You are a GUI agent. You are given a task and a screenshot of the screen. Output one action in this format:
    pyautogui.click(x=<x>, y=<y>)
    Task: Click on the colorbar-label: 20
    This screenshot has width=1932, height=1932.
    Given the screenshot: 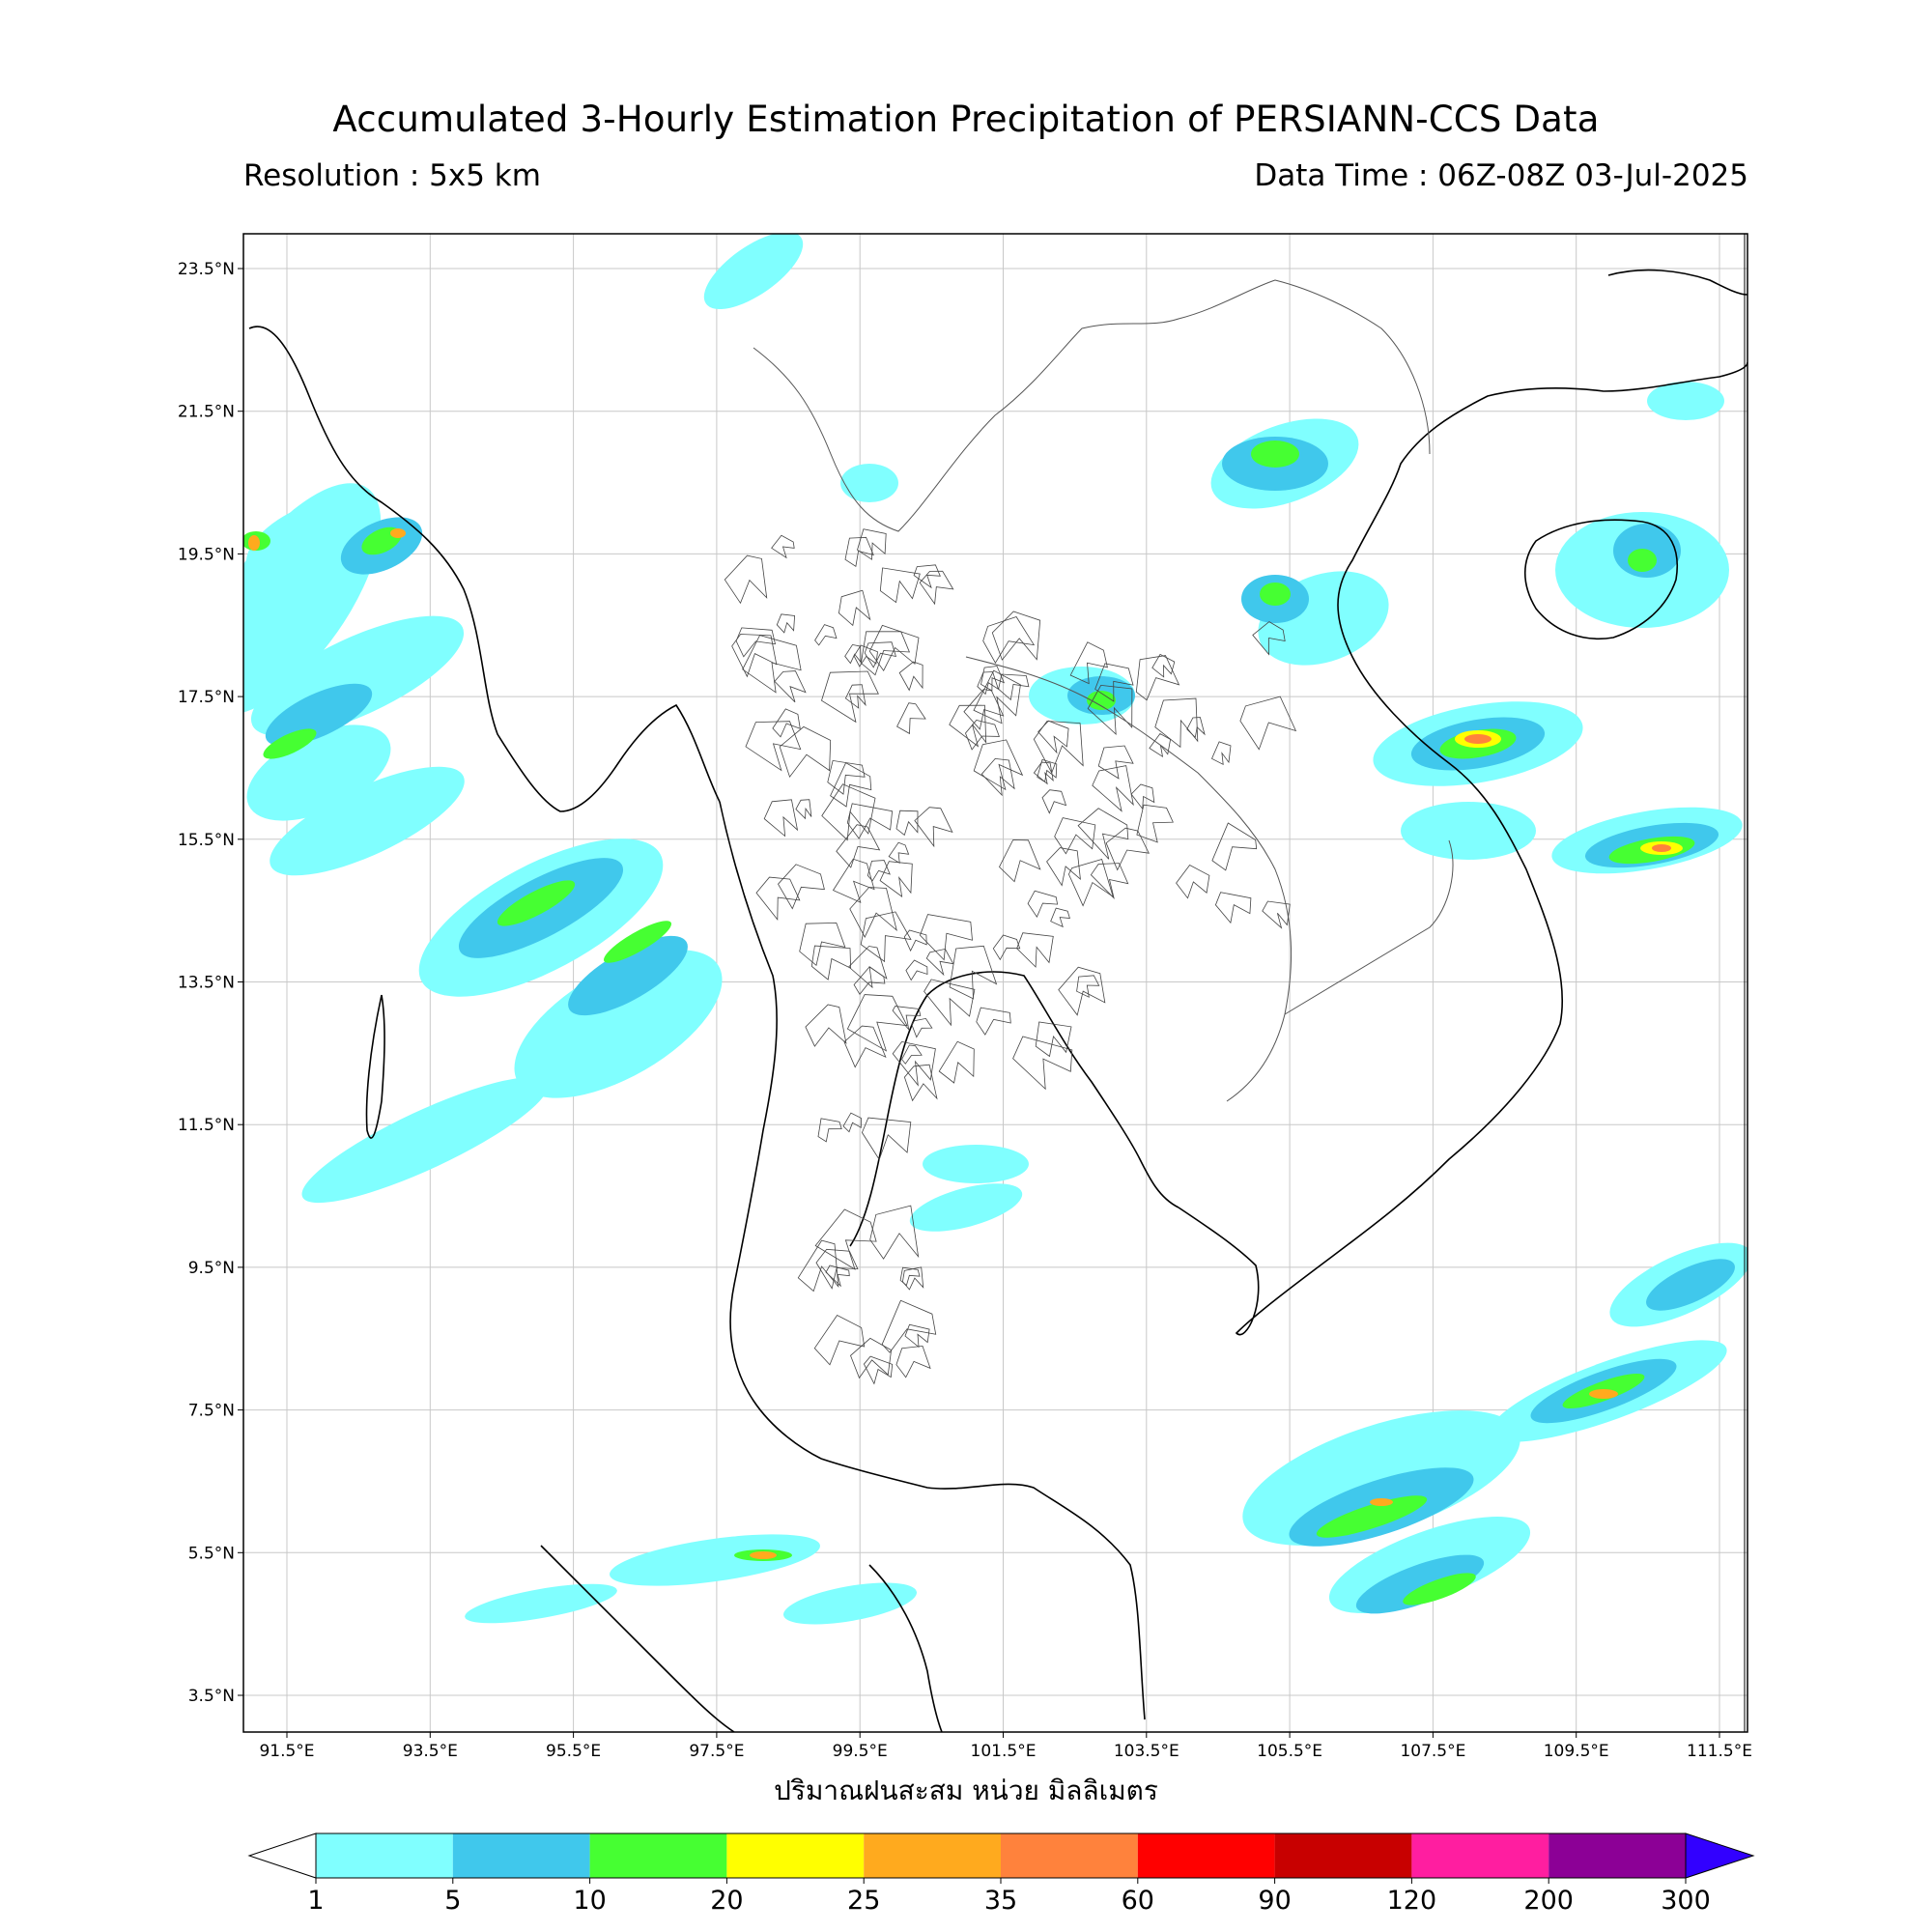 What is the action you would take?
    pyautogui.click(x=726, y=1901)
    